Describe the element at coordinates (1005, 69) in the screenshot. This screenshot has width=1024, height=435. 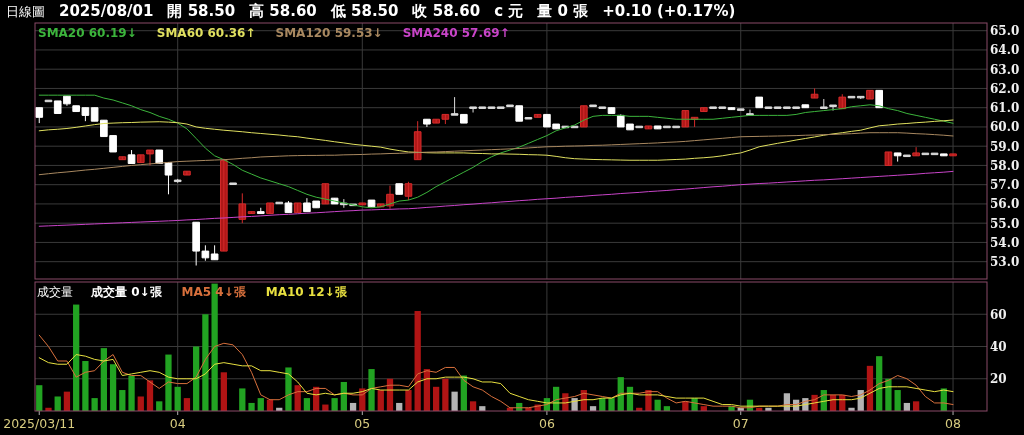
I see `y-tick-label: 63.0` at that location.